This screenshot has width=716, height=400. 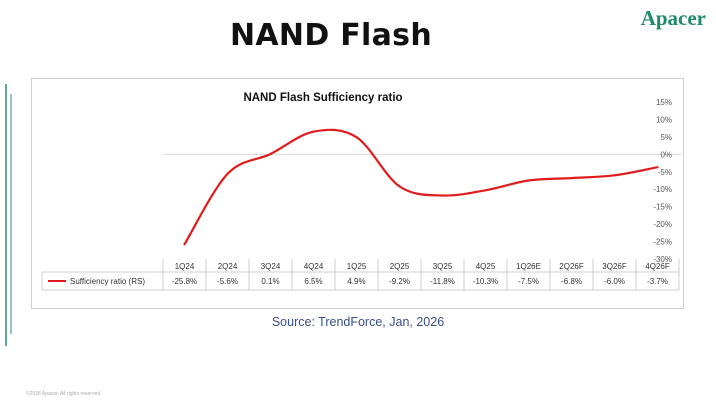 I want to click on data-table-value: -10.3%, so click(x=485, y=281).